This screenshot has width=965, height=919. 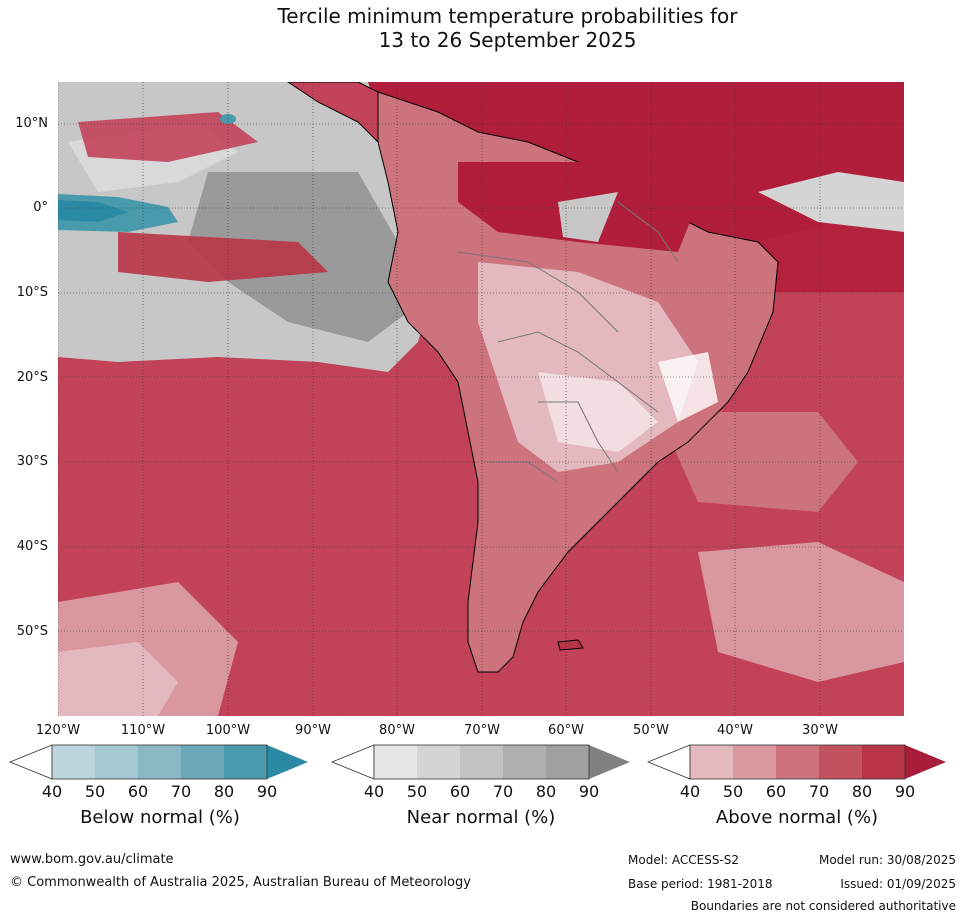 I want to click on cb-near-outline, so click(x=481, y=762).